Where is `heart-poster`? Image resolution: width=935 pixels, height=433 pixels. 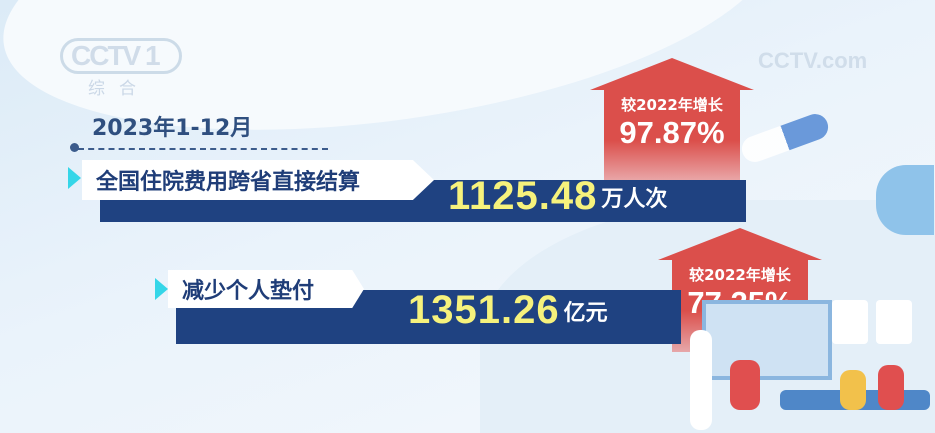 heart-poster is located at coordinates (894, 322).